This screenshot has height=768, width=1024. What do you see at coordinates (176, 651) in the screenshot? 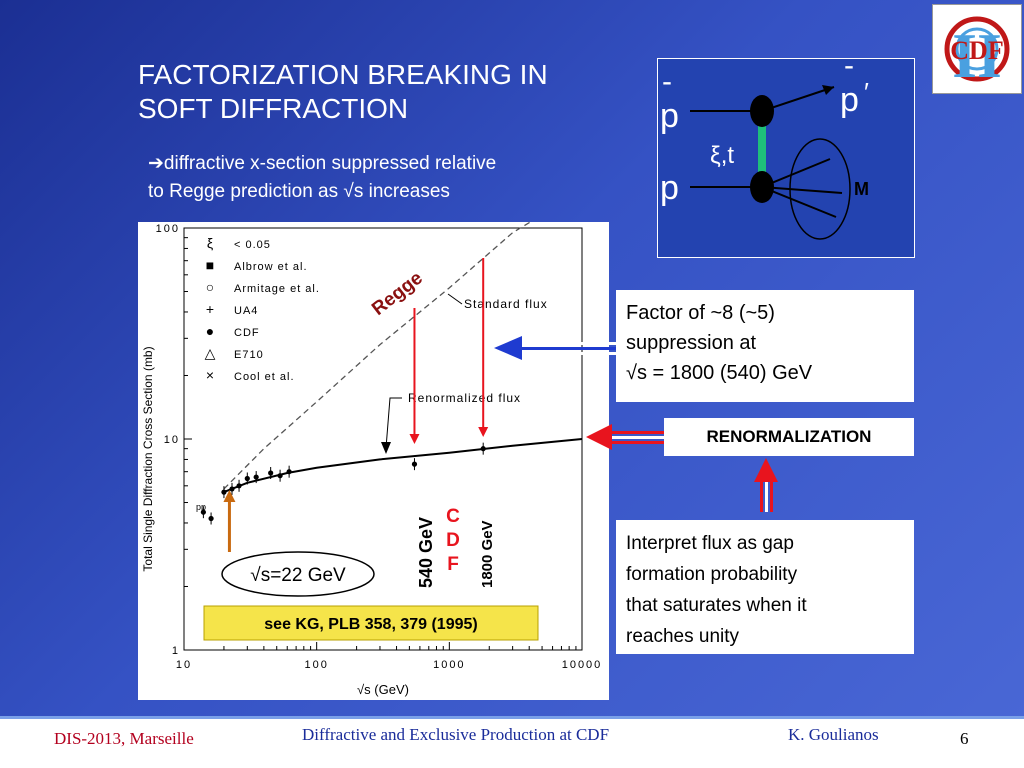
I see `y-tick-label: 1` at bounding box center [176, 651].